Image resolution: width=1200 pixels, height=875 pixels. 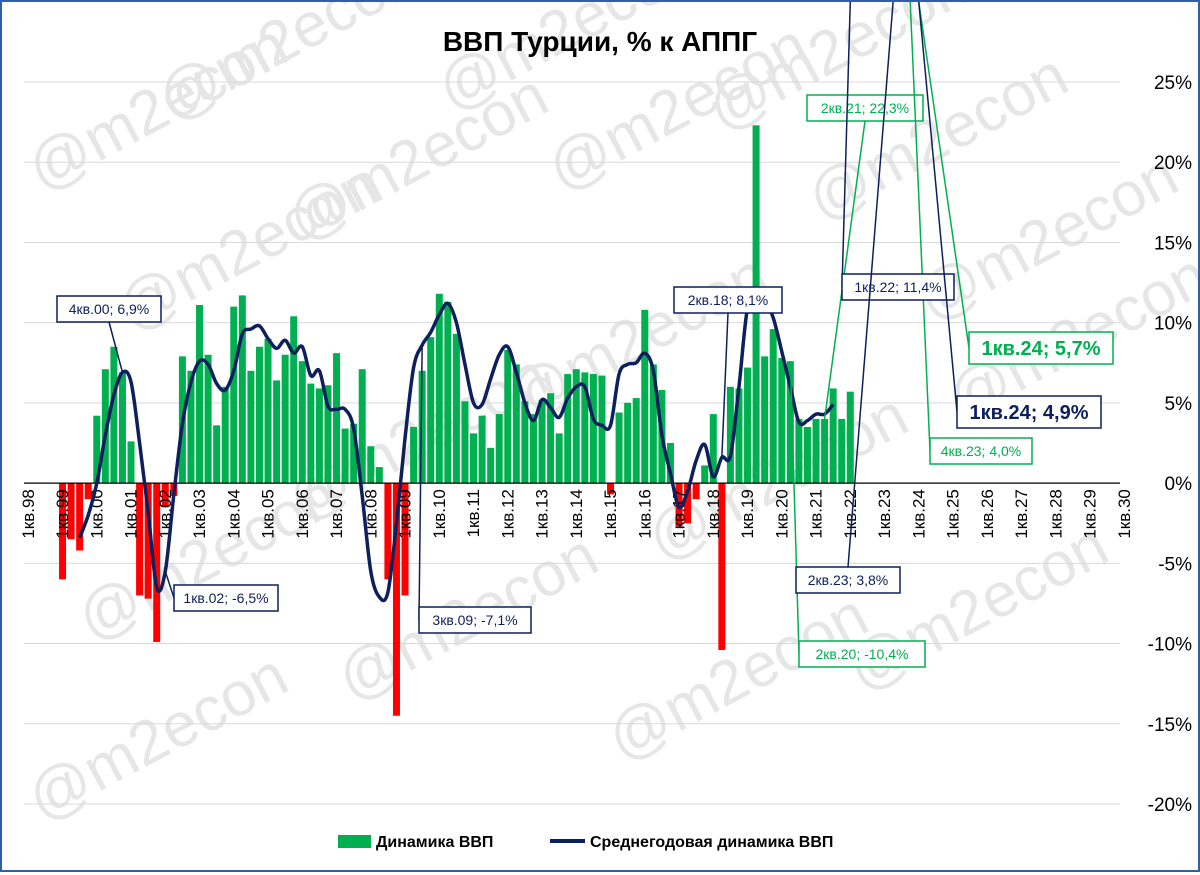 What do you see at coordinates (1170, 444) in the screenshot?
I see `y-axis-tick-labels: 25% 20% 15% 10% 5% 0% -5% -10% -15% -20%` at bounding box center [1170, 444].